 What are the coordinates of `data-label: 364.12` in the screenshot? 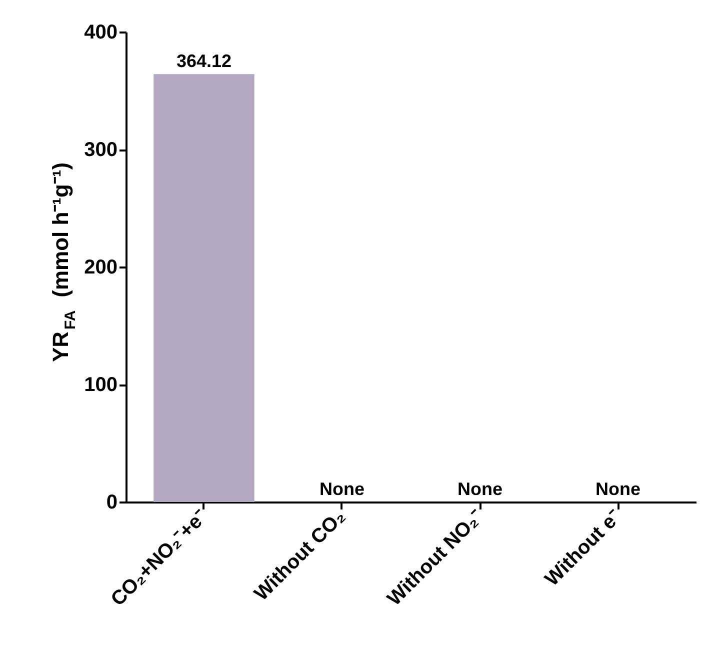 It's located at (204, 61).